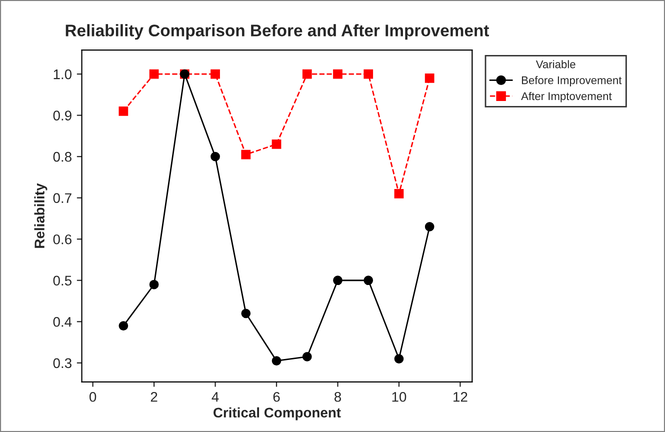  What do you see at coordinates (62, 198) in the screenshot?
I see `y-tick-label: 0.7` at bounding box center [62, 198].